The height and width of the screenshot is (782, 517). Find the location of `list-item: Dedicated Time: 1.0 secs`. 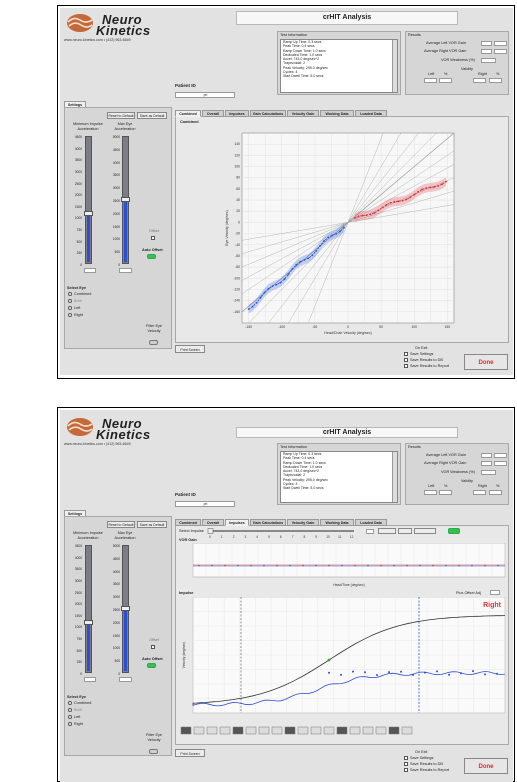

list-item: Dedicated Time: 1.0 secs is located at coordinates (303, 466).